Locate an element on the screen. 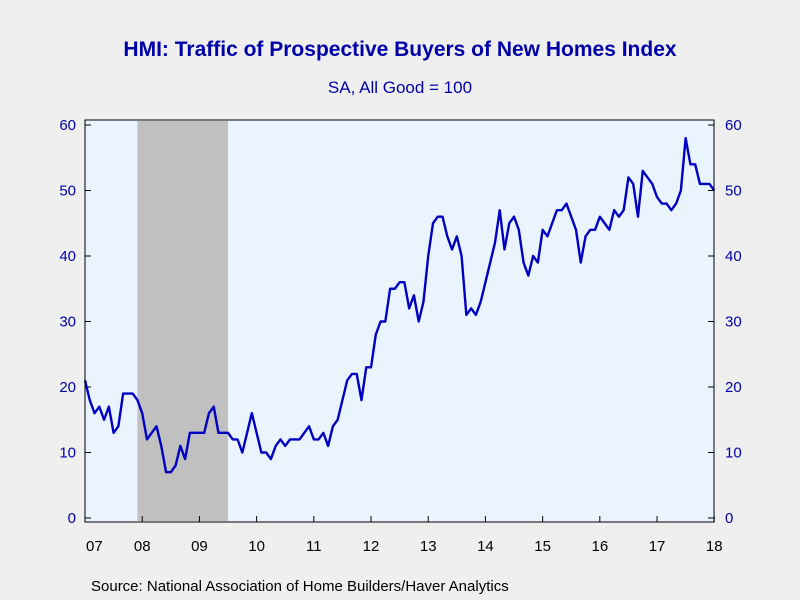 The width and height of the screenshot is (800, 600). x-tick-label: 12 is located at coordinates (371, 546).